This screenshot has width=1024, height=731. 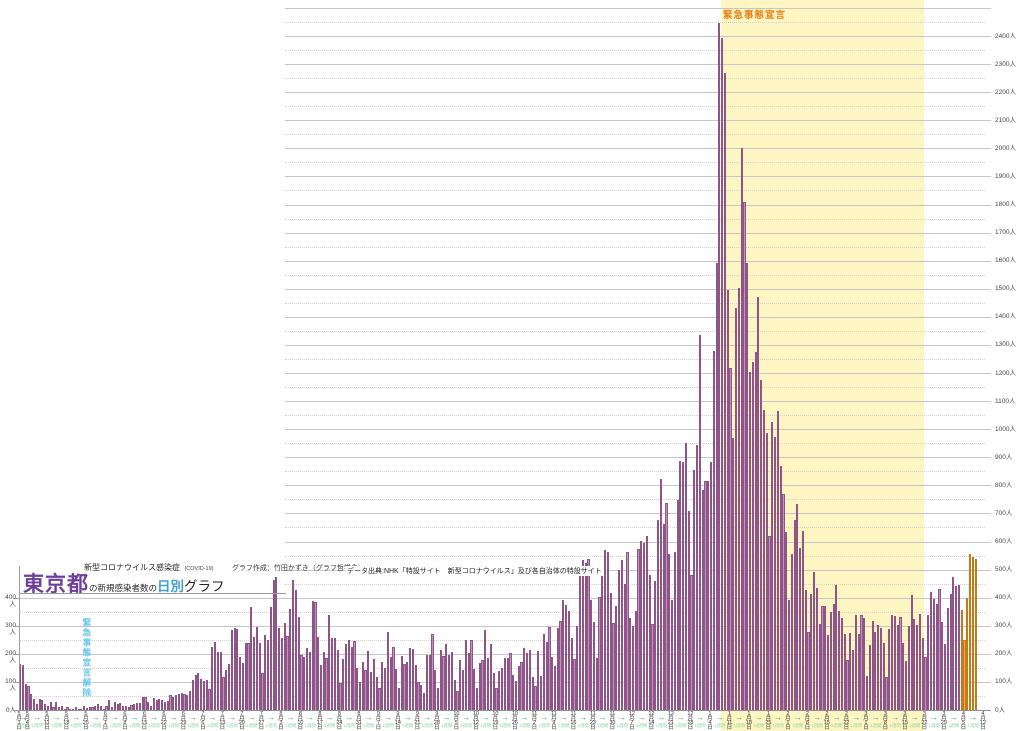 I want to click on x-axis-label: 2 月 15 日, so click(x=826, y=721).